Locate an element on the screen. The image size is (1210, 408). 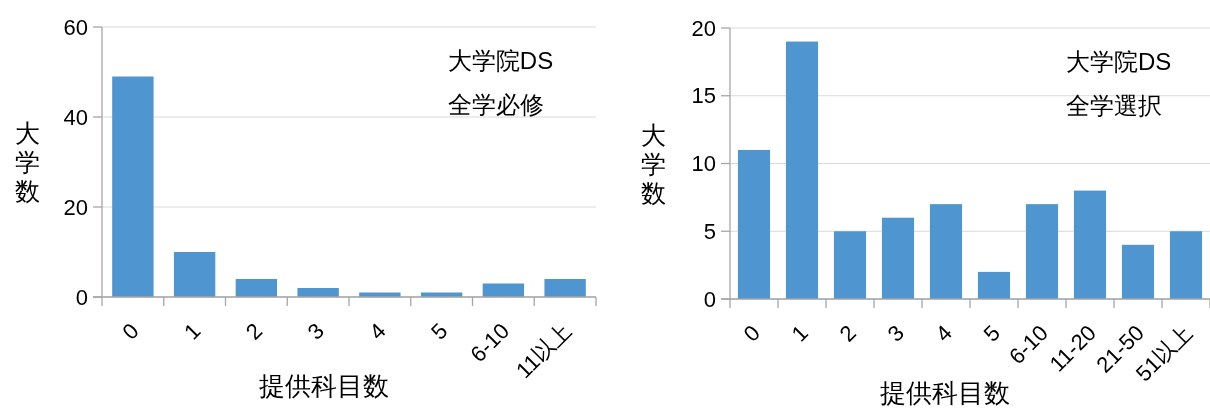
y-tick-label: 15 is located at coordinates (703, 96).